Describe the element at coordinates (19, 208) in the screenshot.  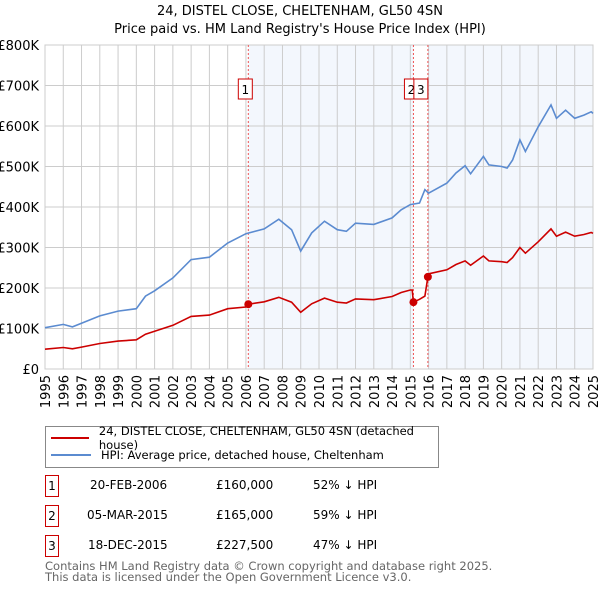
I see `y-tick-label: £400K` at that location.